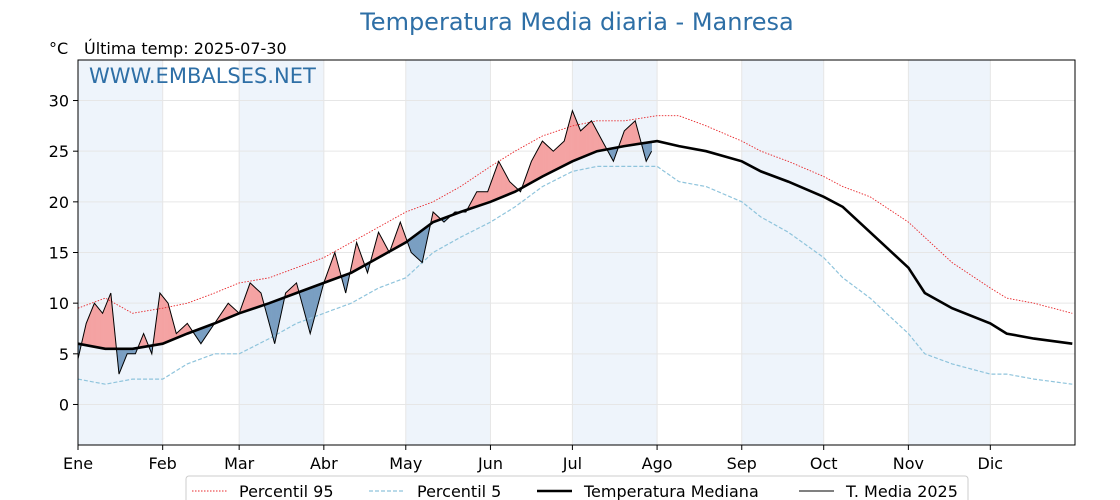 The image size is (1120, 500). I want to click on x-tick-label: Jun, so click(490, 463).